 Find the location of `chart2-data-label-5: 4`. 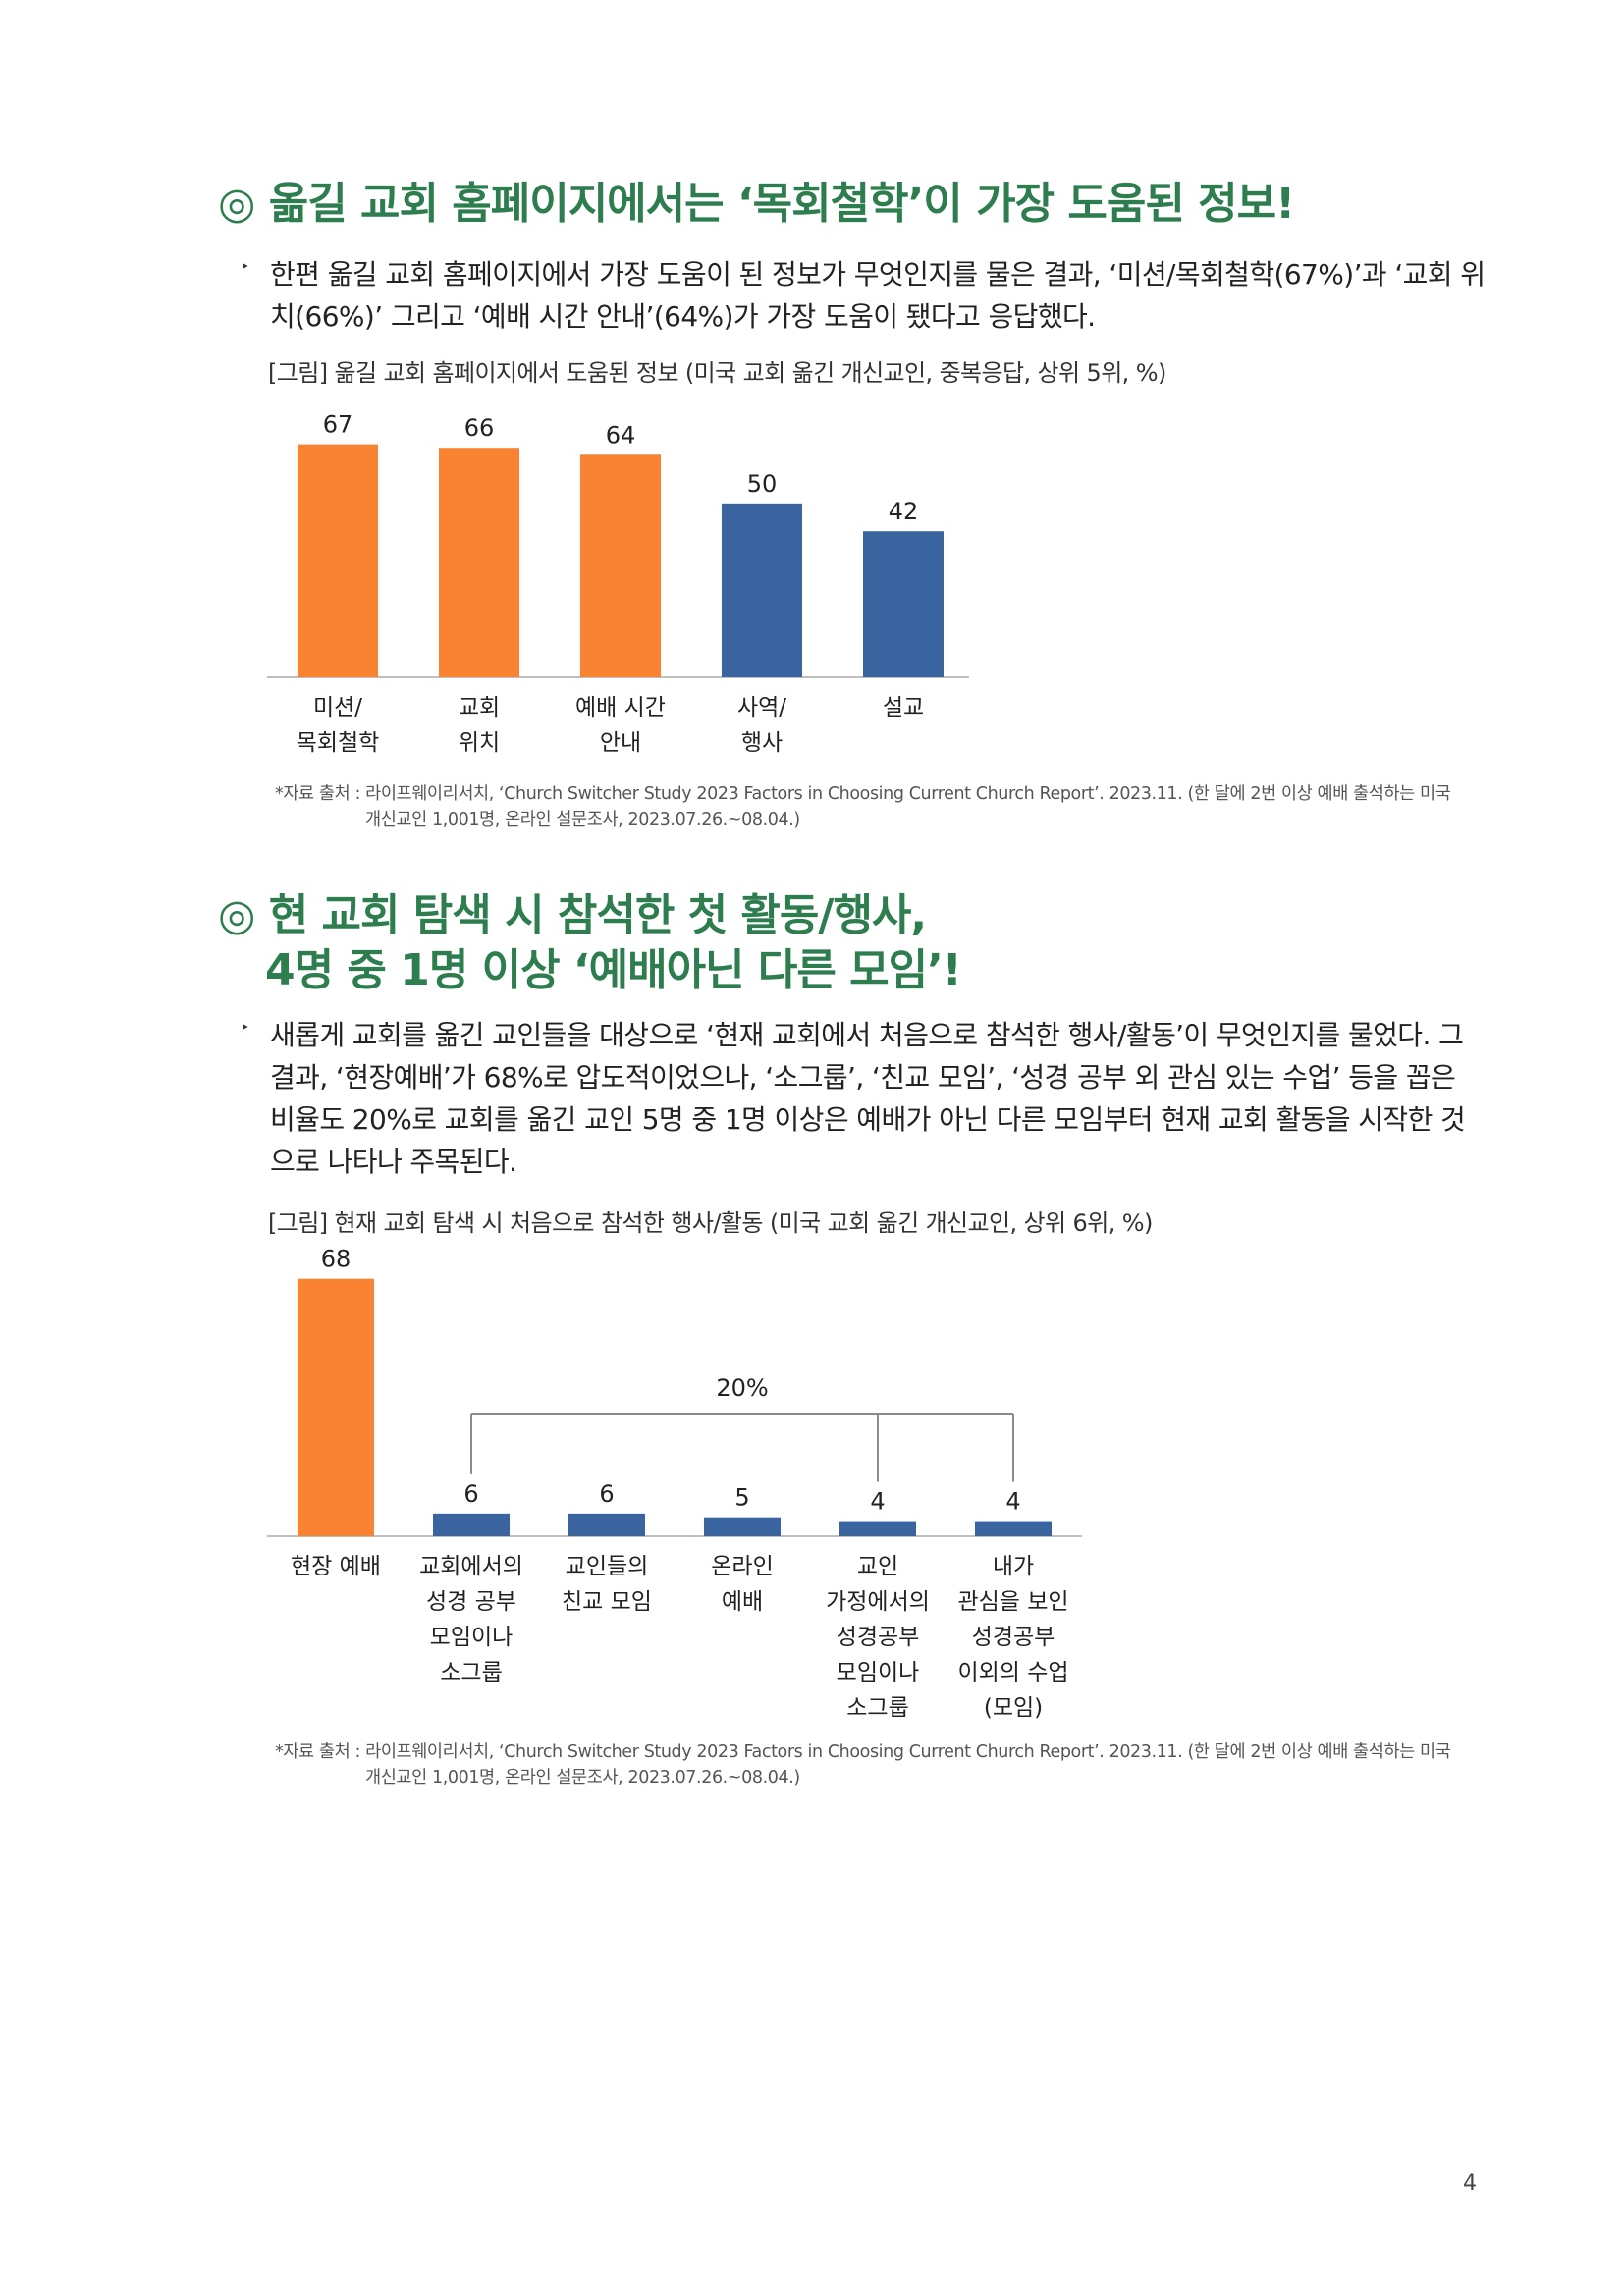

chart2-data-label-5: 4 is located at coordinates (1013, 1502).